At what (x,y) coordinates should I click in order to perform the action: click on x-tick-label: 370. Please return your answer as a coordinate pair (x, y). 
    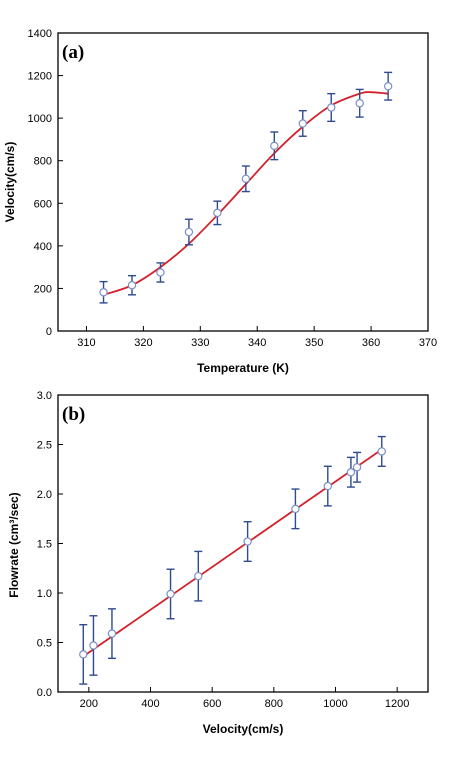
    Looking at the image, I should click on (428, 343).